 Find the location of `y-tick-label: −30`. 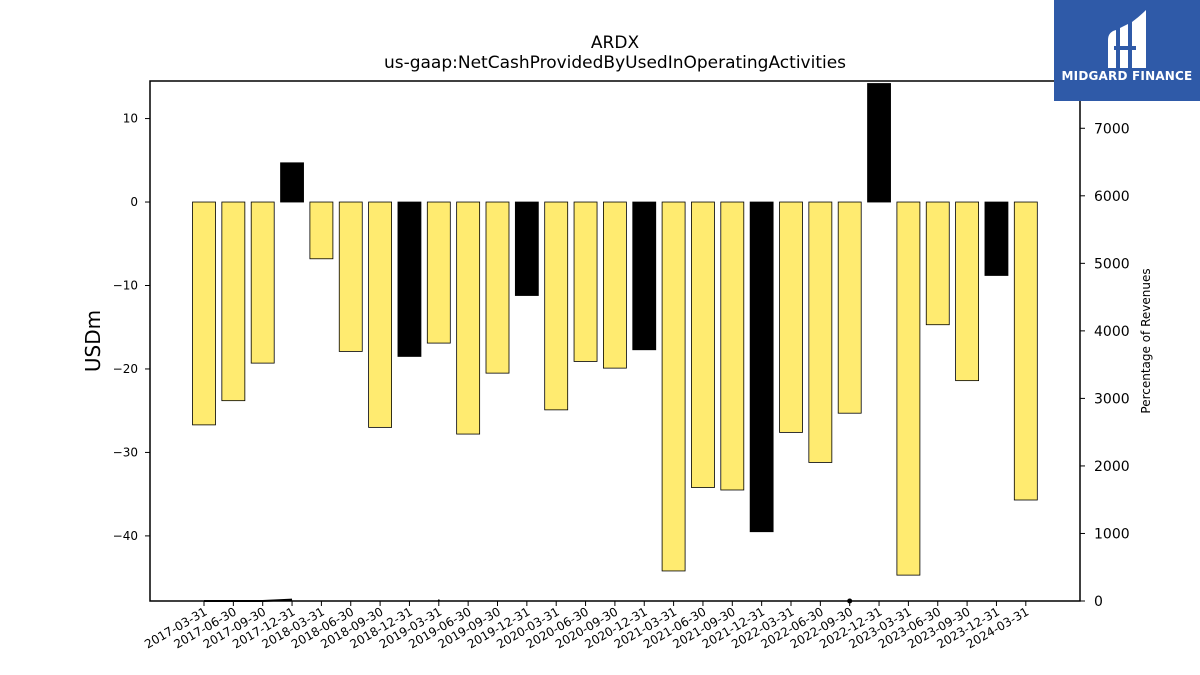

y-tick-label: −30 is located at coordinates (125, 452).